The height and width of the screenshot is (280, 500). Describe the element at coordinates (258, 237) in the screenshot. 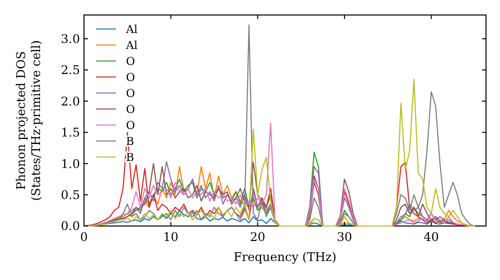

I see `x-tick-label: 20` at that location.